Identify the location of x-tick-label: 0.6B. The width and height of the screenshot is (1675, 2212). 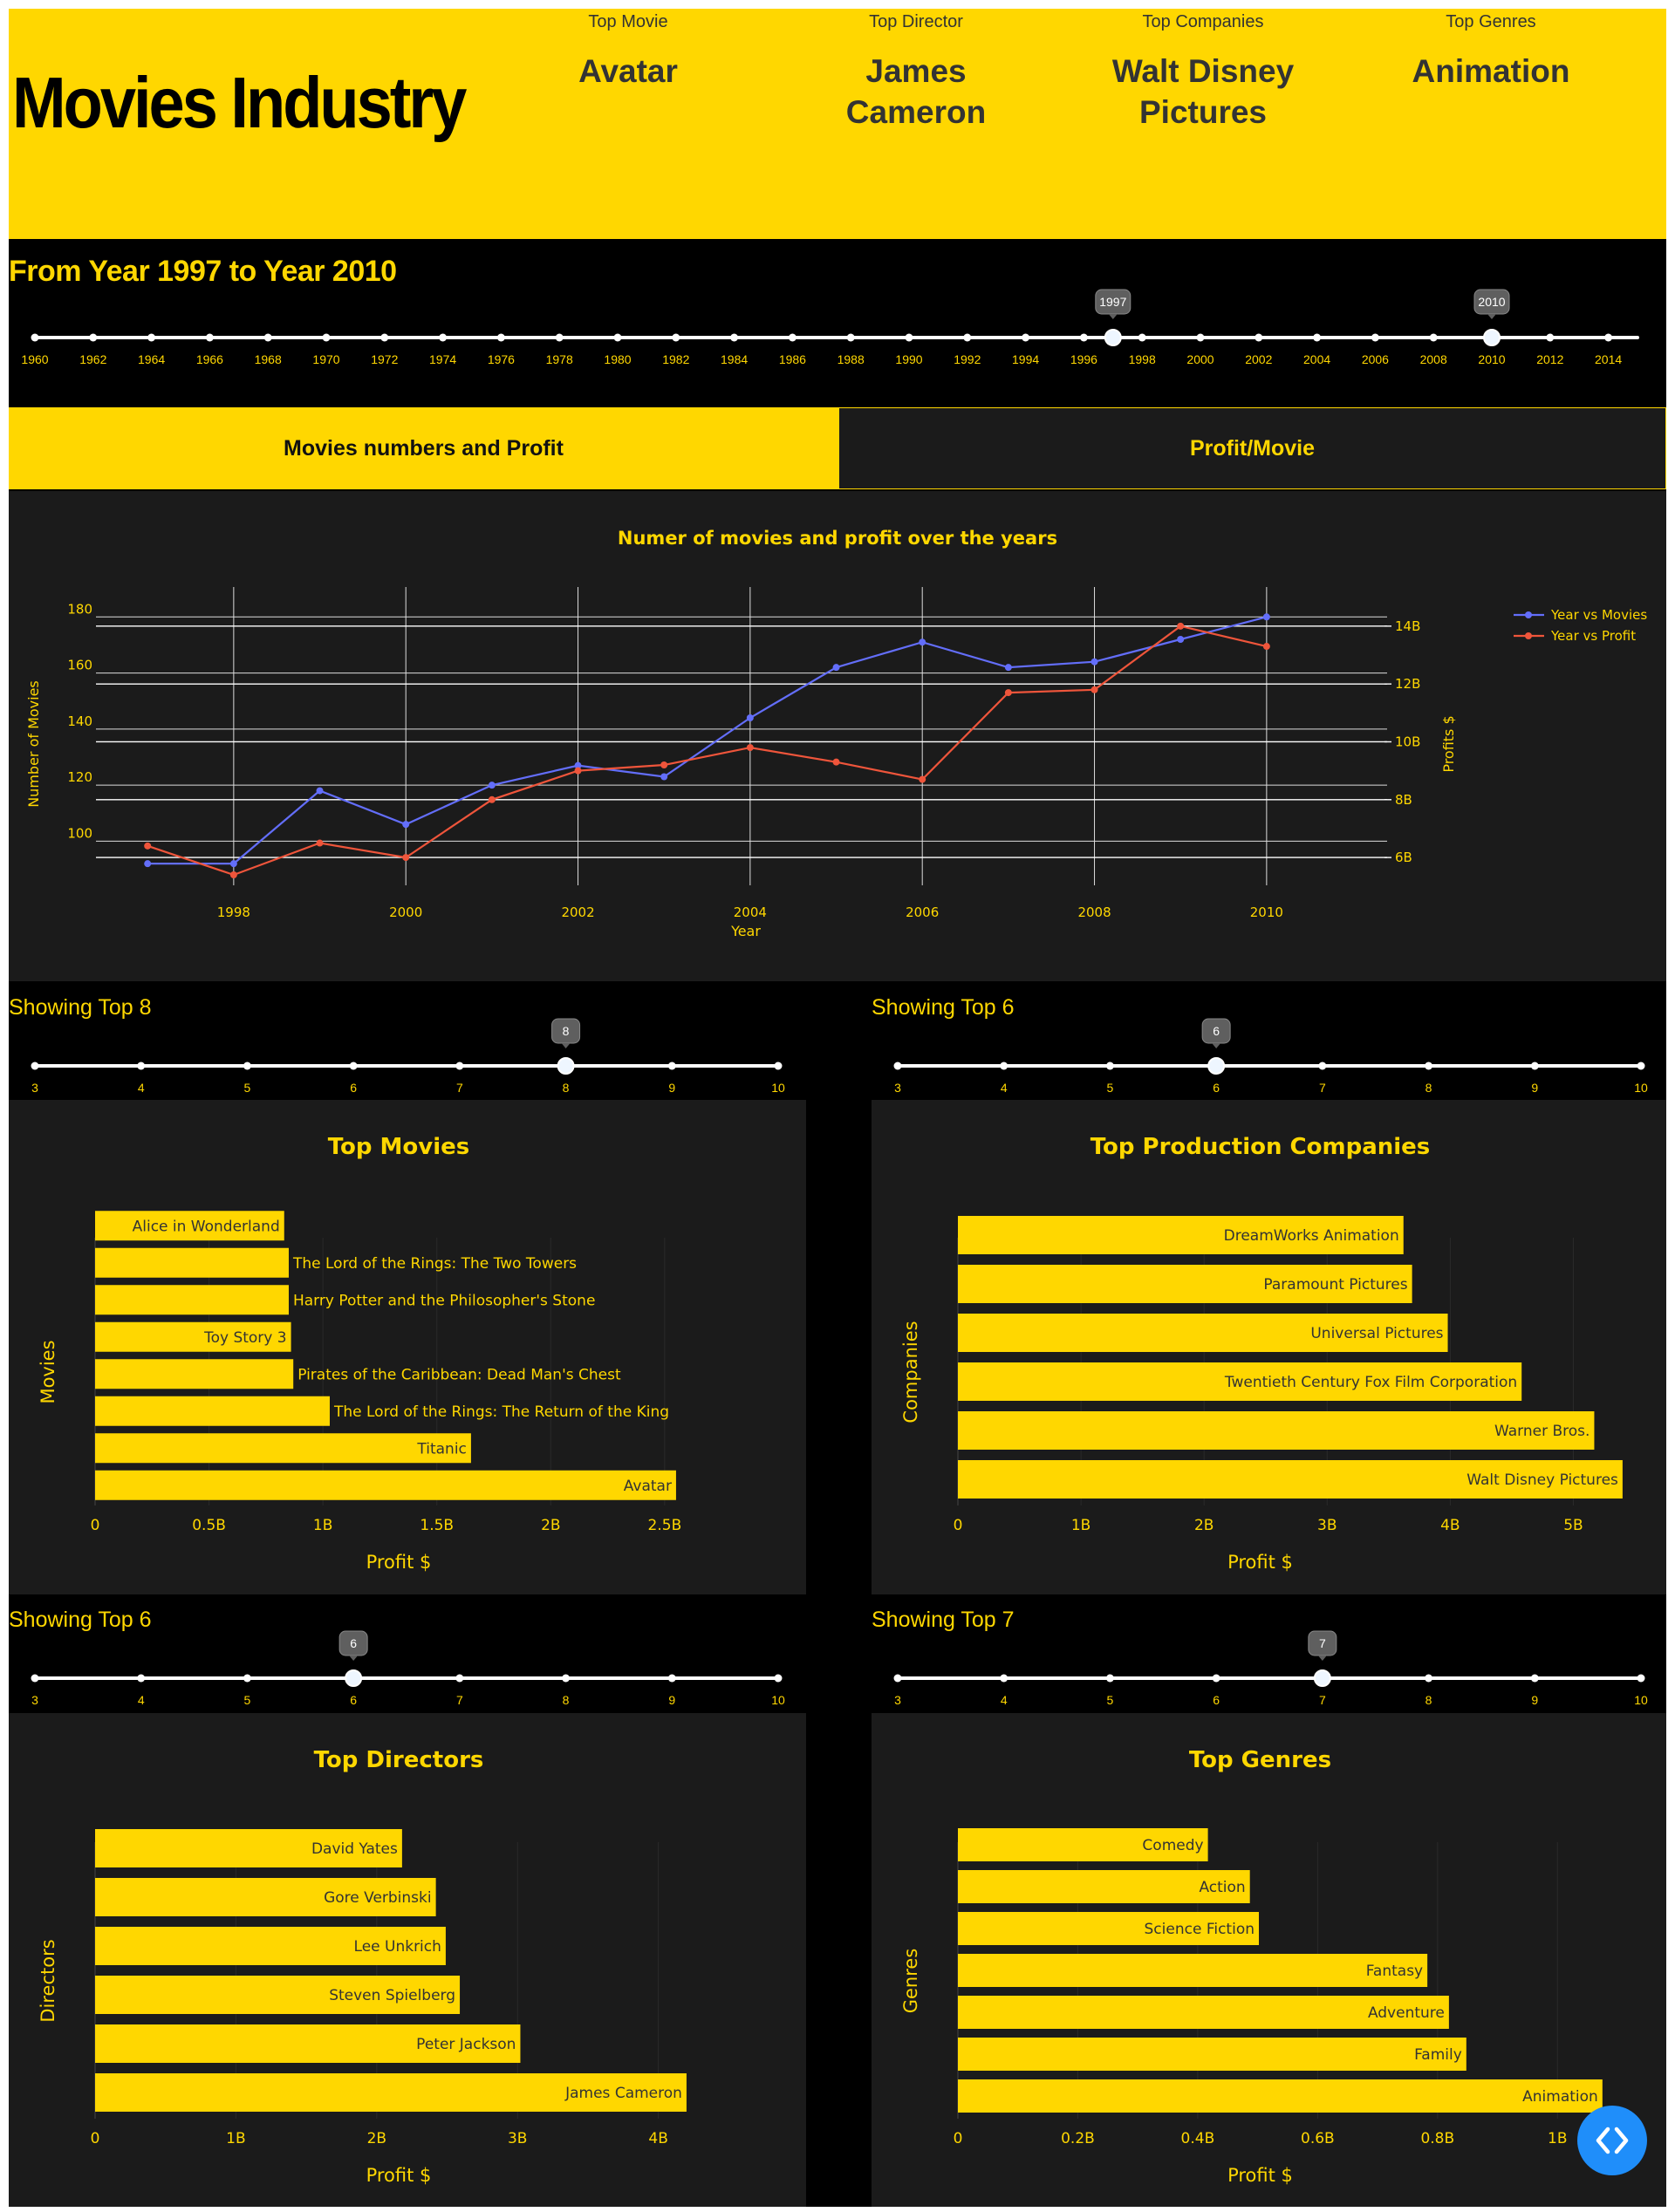
(1318, 2138).